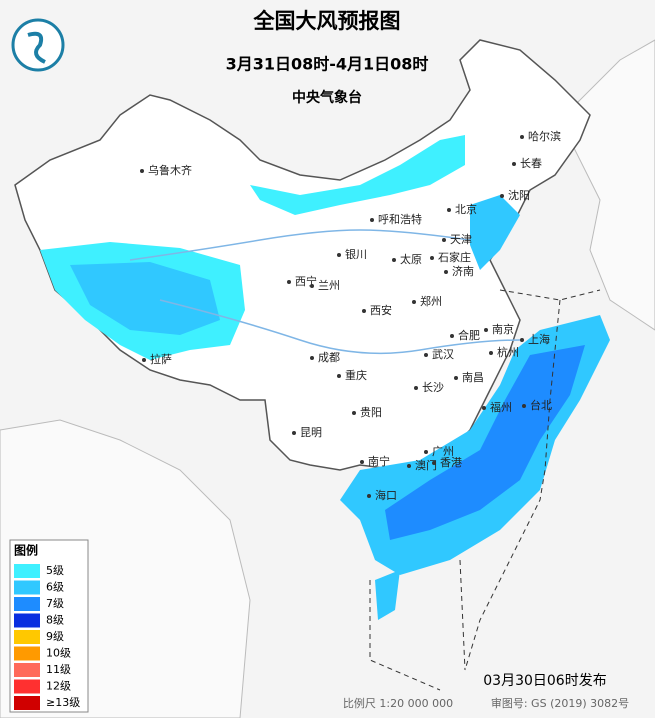 The height and width of the screenshot is (718, 655). Describe the element at coordinates (58, 686) in the screenshot. I see `legend-label: 12级` at that location.